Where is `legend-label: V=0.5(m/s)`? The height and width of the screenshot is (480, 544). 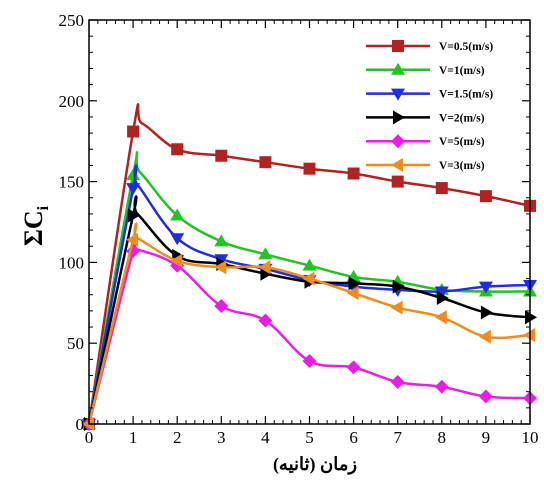 legend-label: V=0.5(m/s) is located at coordinates (466, 47).